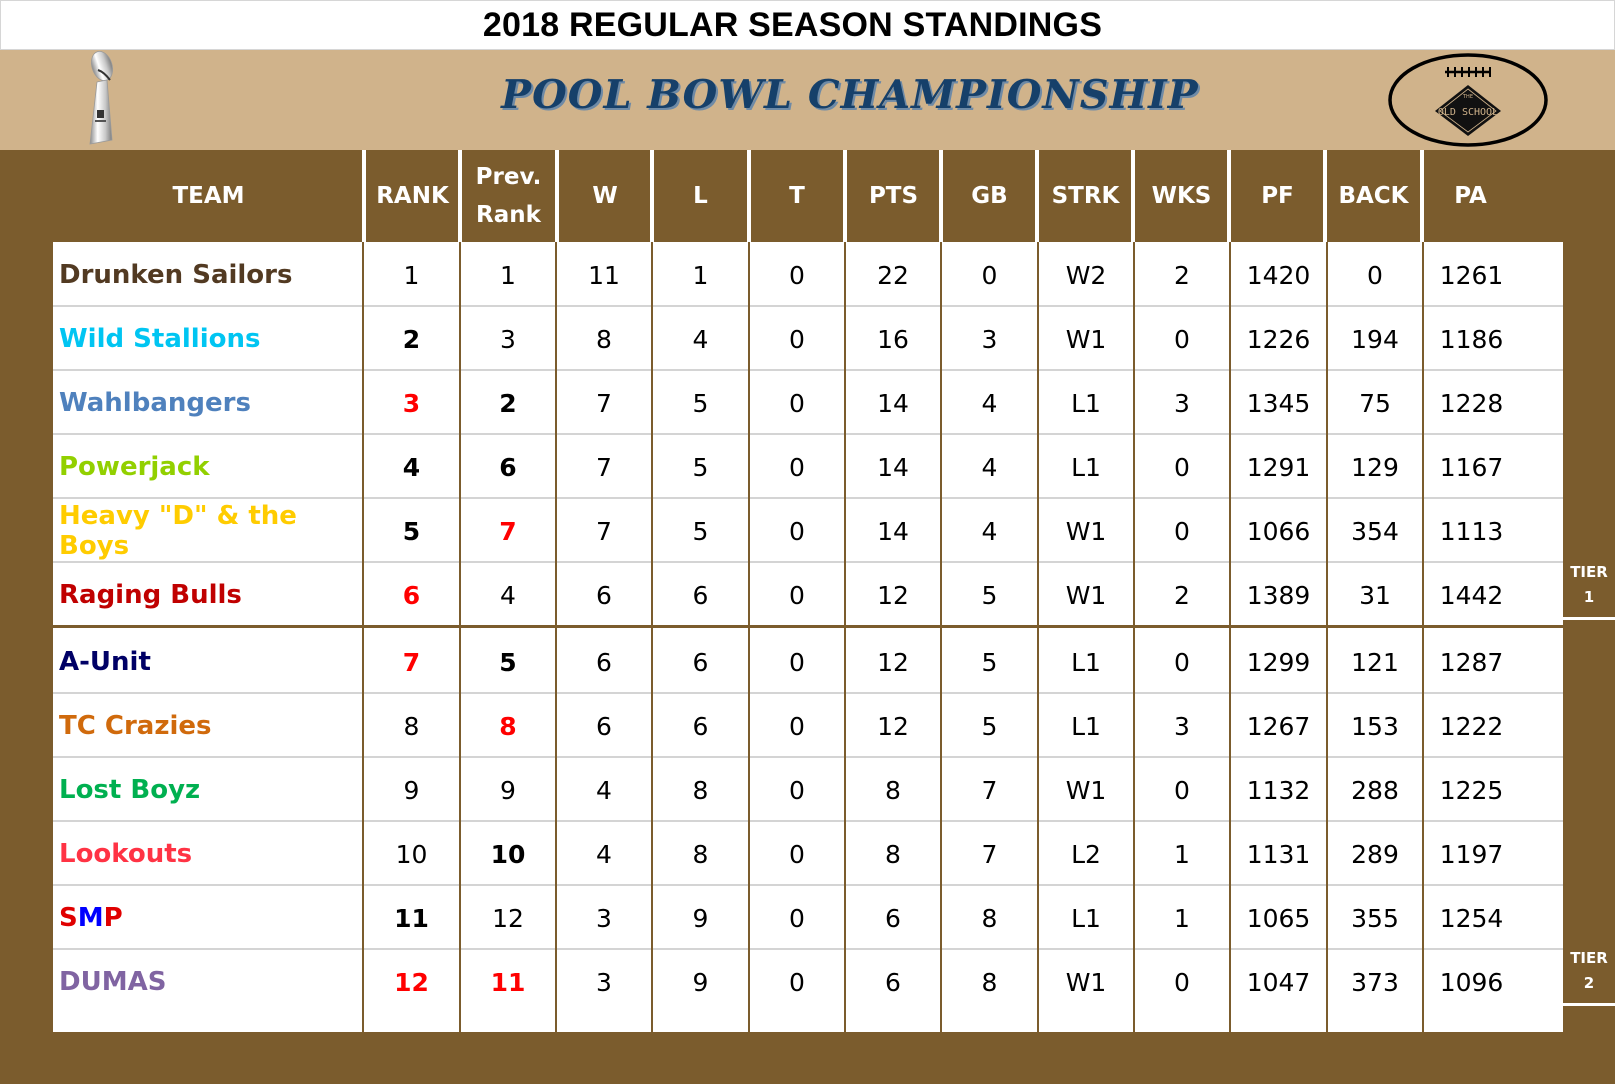 The image size is (1615, 1084). I want to click on team-name: Drunken Sailors, so click(176, 275).